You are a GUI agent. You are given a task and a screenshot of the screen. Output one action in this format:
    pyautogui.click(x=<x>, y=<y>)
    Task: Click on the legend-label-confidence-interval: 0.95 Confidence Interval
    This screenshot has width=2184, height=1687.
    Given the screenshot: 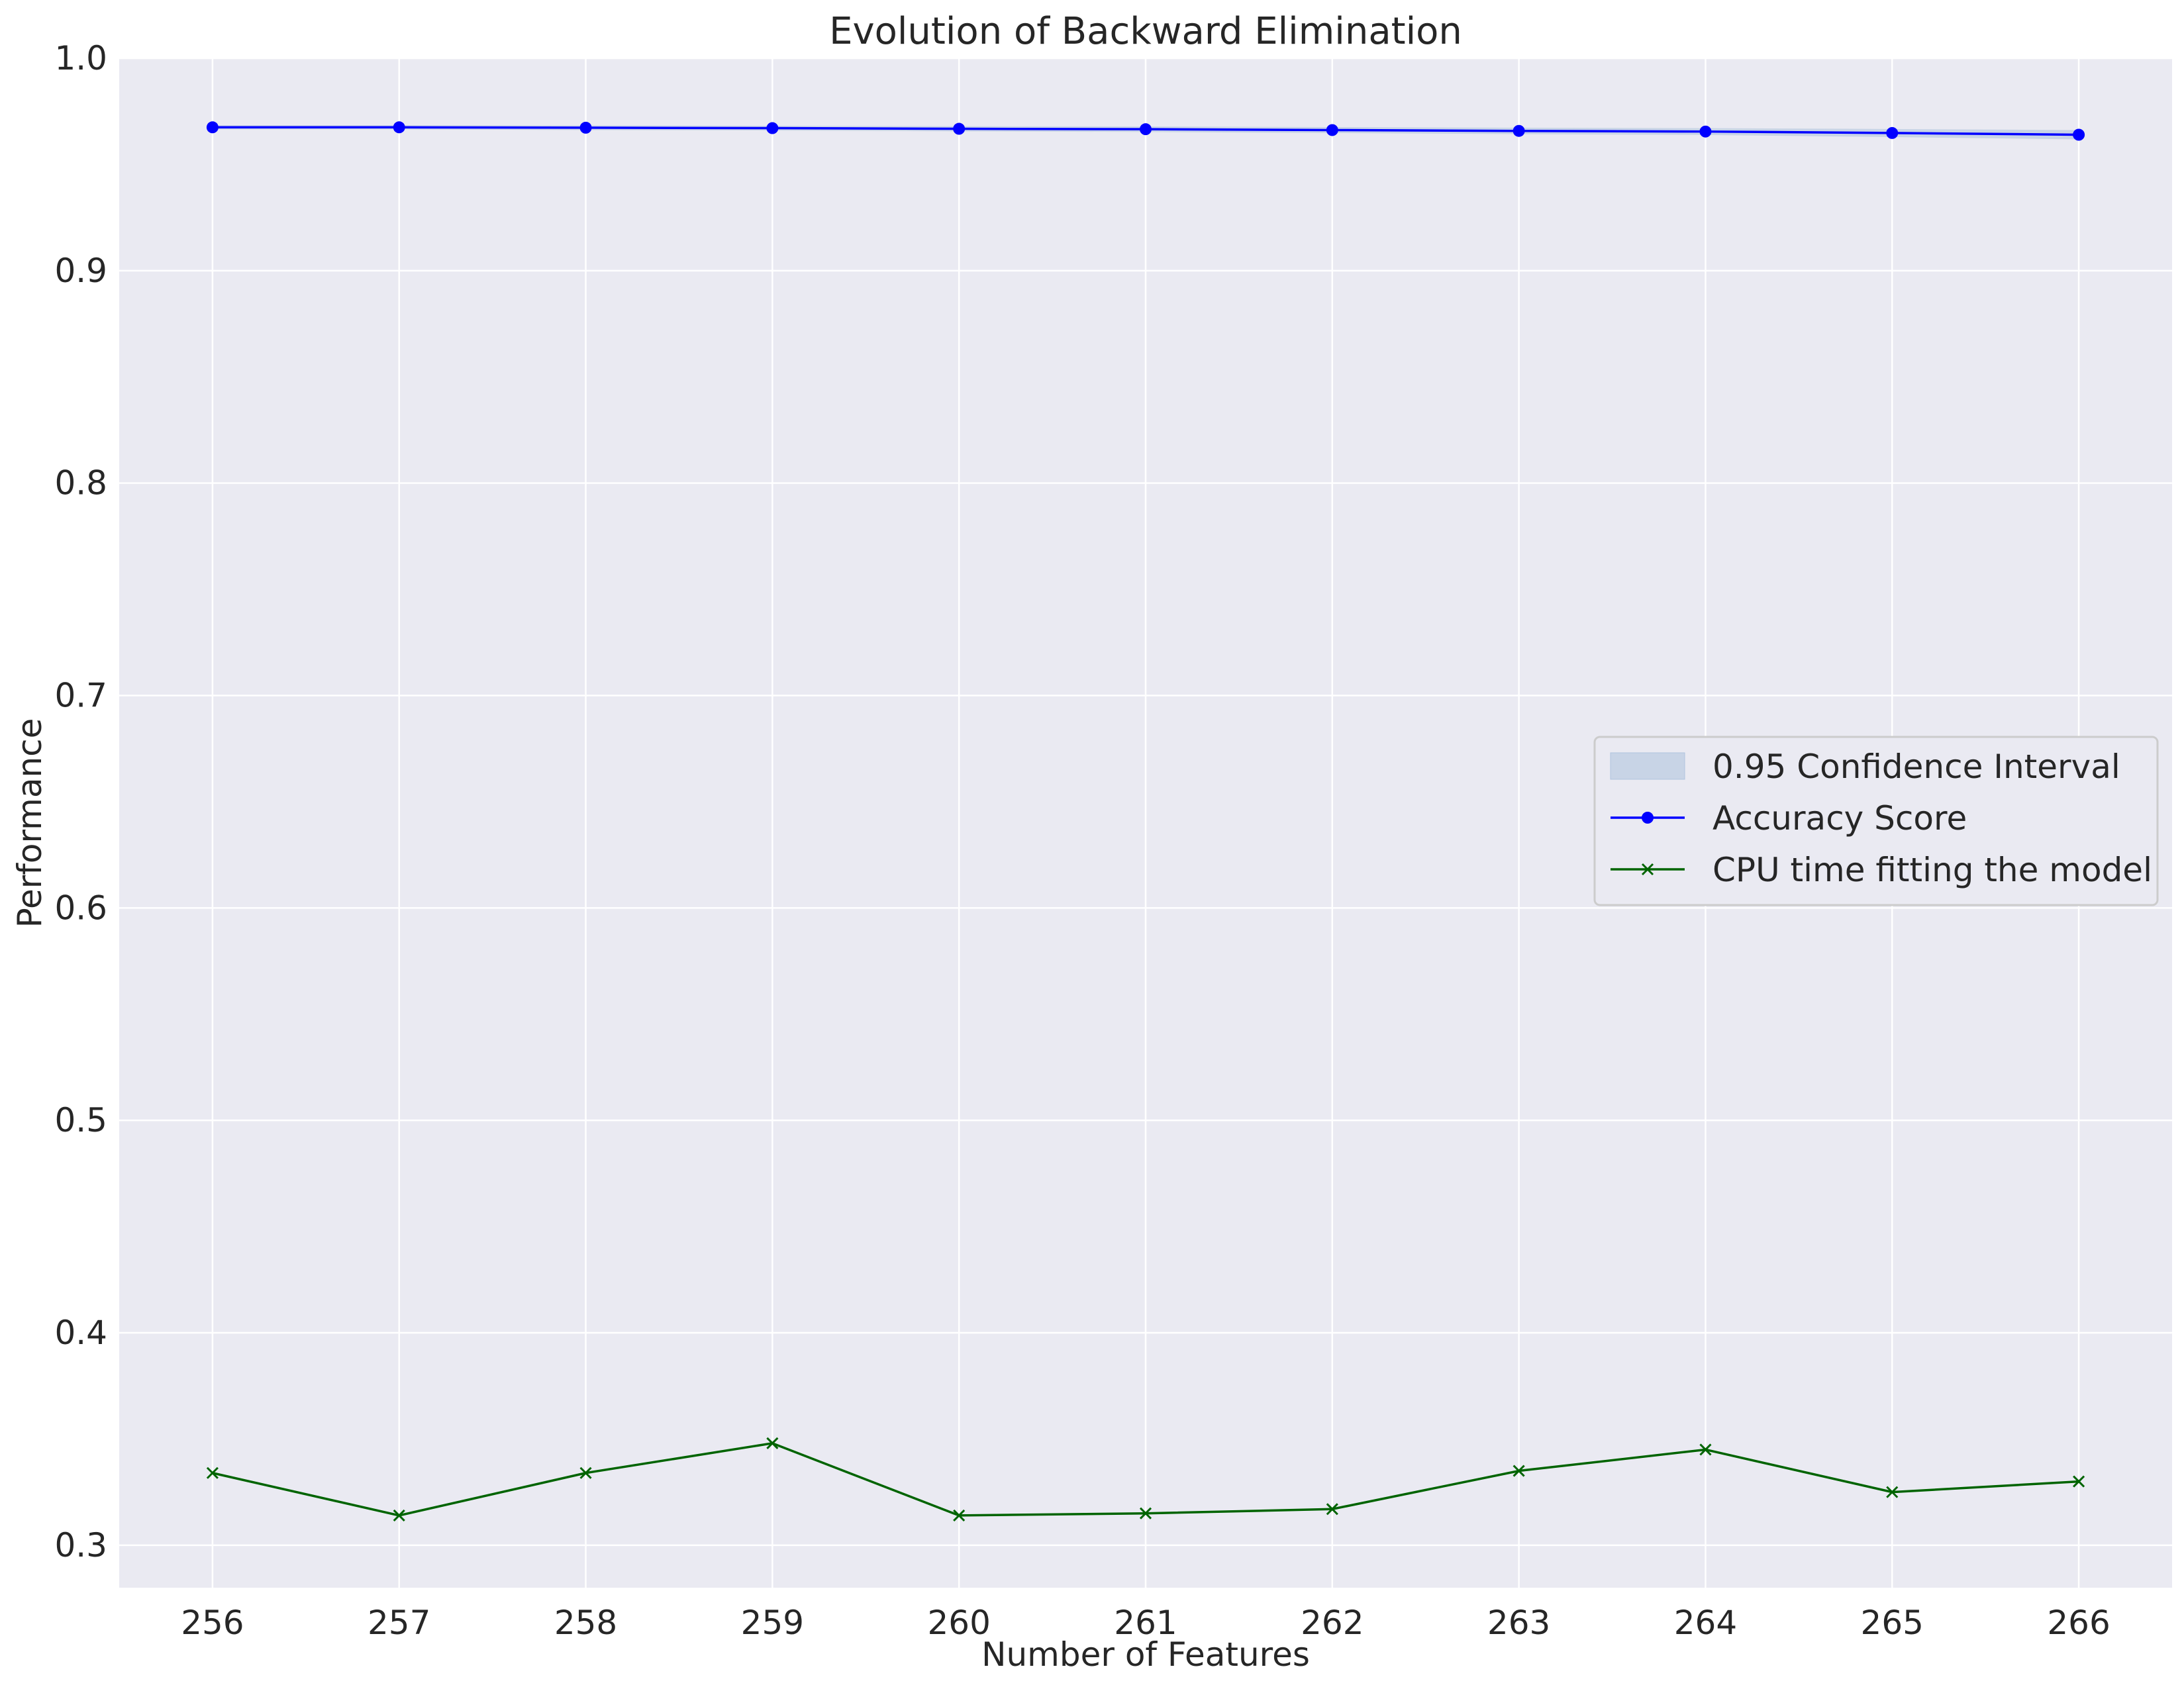 What is the action you would take?
    pyautogui.click(x=1916, y=766)
    